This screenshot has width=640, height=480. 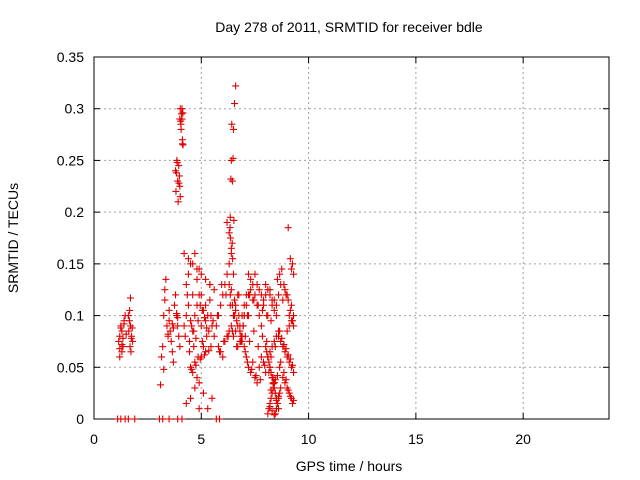 I want to click on y-tick-label: 0.35, so click(x=70, y=57).